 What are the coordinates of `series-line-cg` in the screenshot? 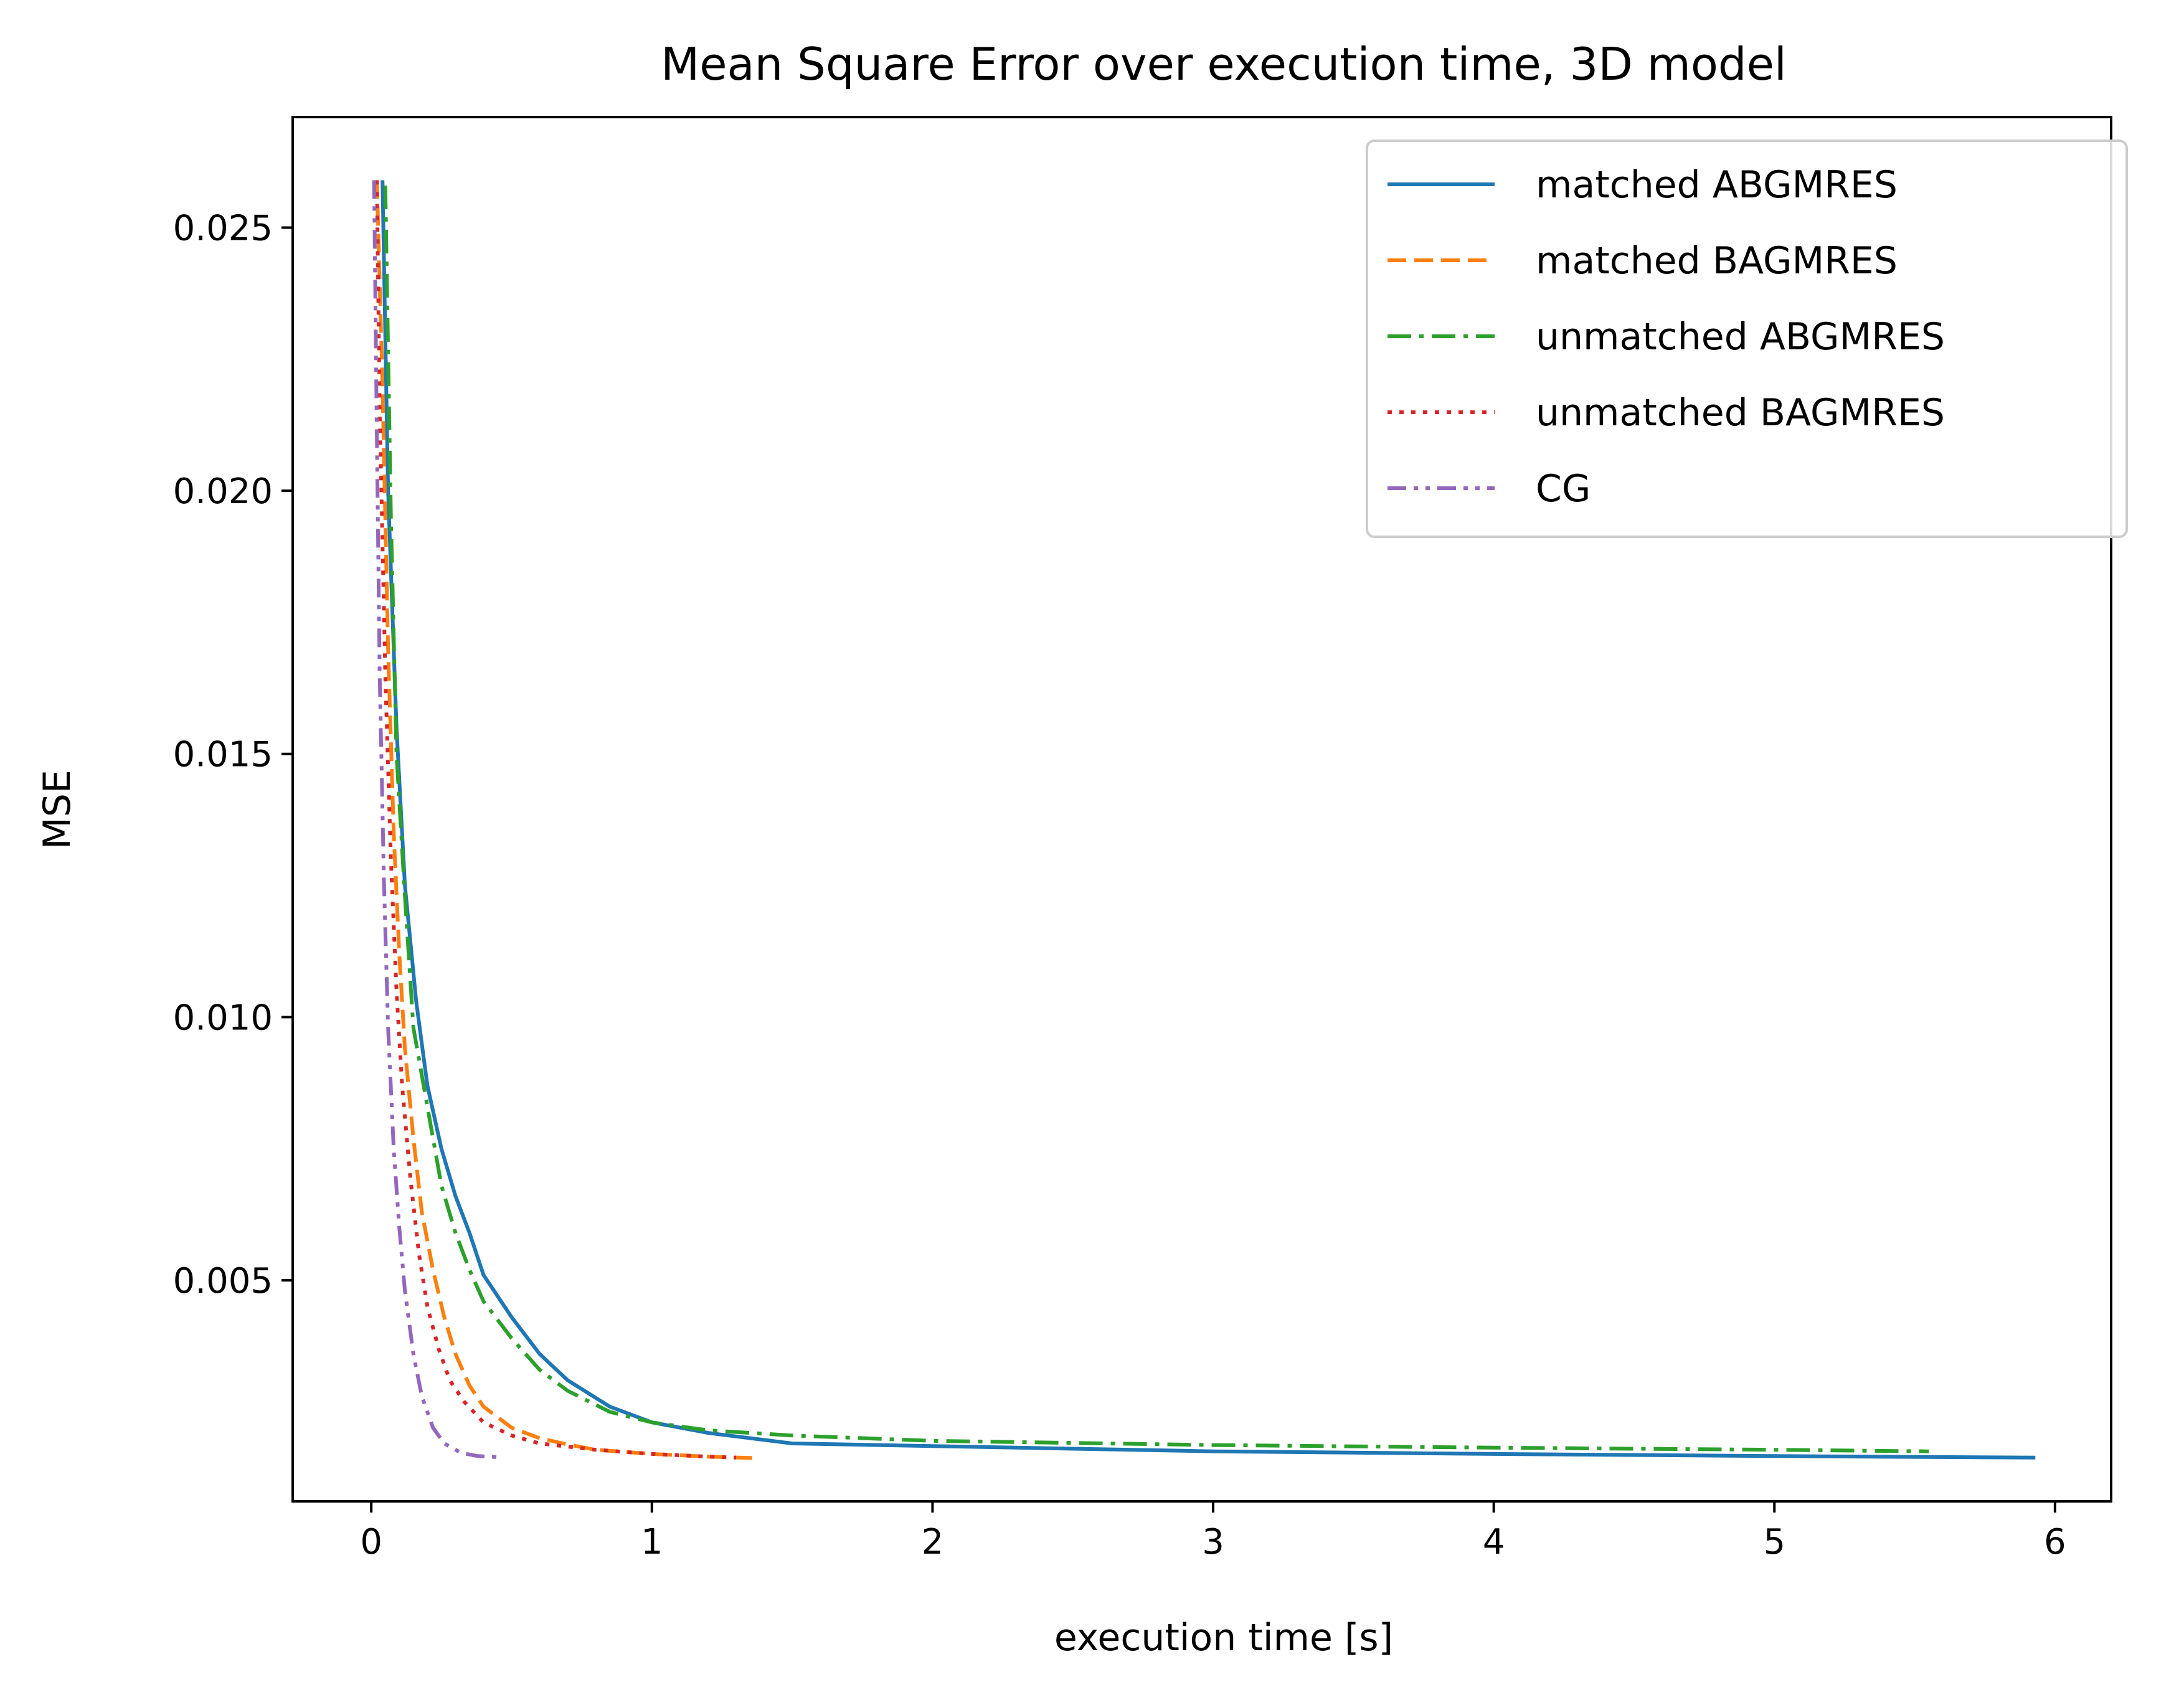 It's located at (435, 819).